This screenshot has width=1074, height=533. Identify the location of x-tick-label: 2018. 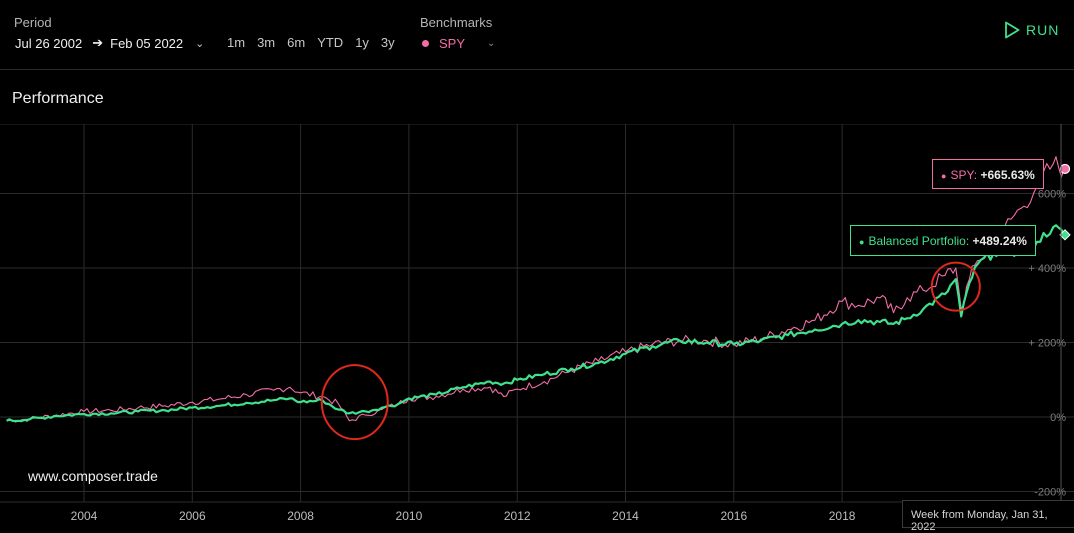
(842, 516).